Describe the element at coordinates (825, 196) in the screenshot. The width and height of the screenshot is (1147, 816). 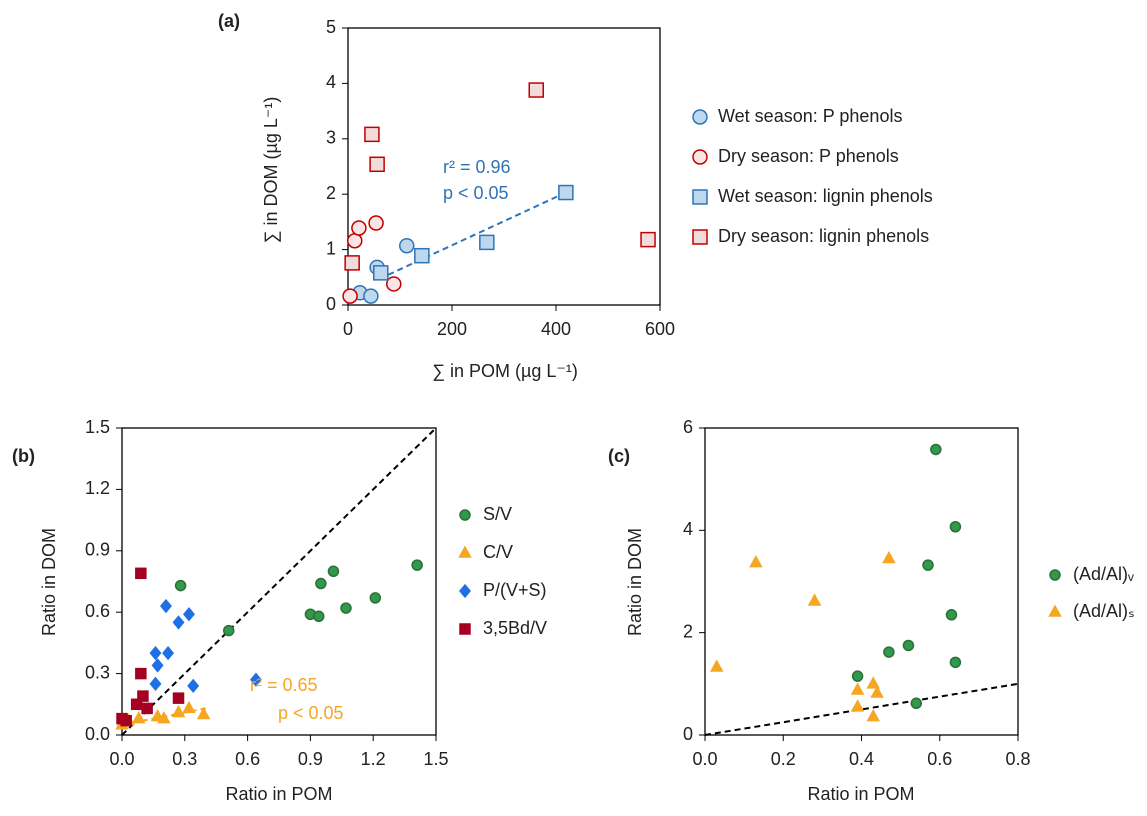
I see `legend-label: Wet season: lignin phenols` at that location.